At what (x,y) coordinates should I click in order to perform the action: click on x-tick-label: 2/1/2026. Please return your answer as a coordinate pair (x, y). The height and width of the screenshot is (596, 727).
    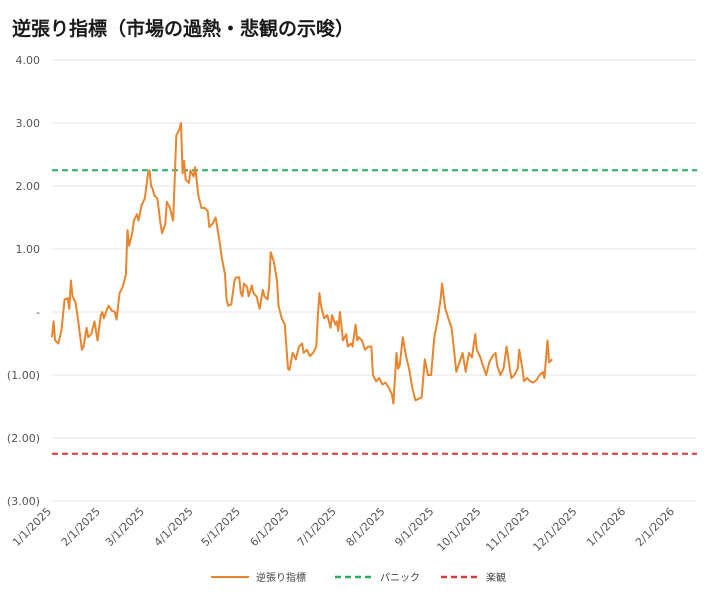
    Looking at the image, I should click on (655, 527).